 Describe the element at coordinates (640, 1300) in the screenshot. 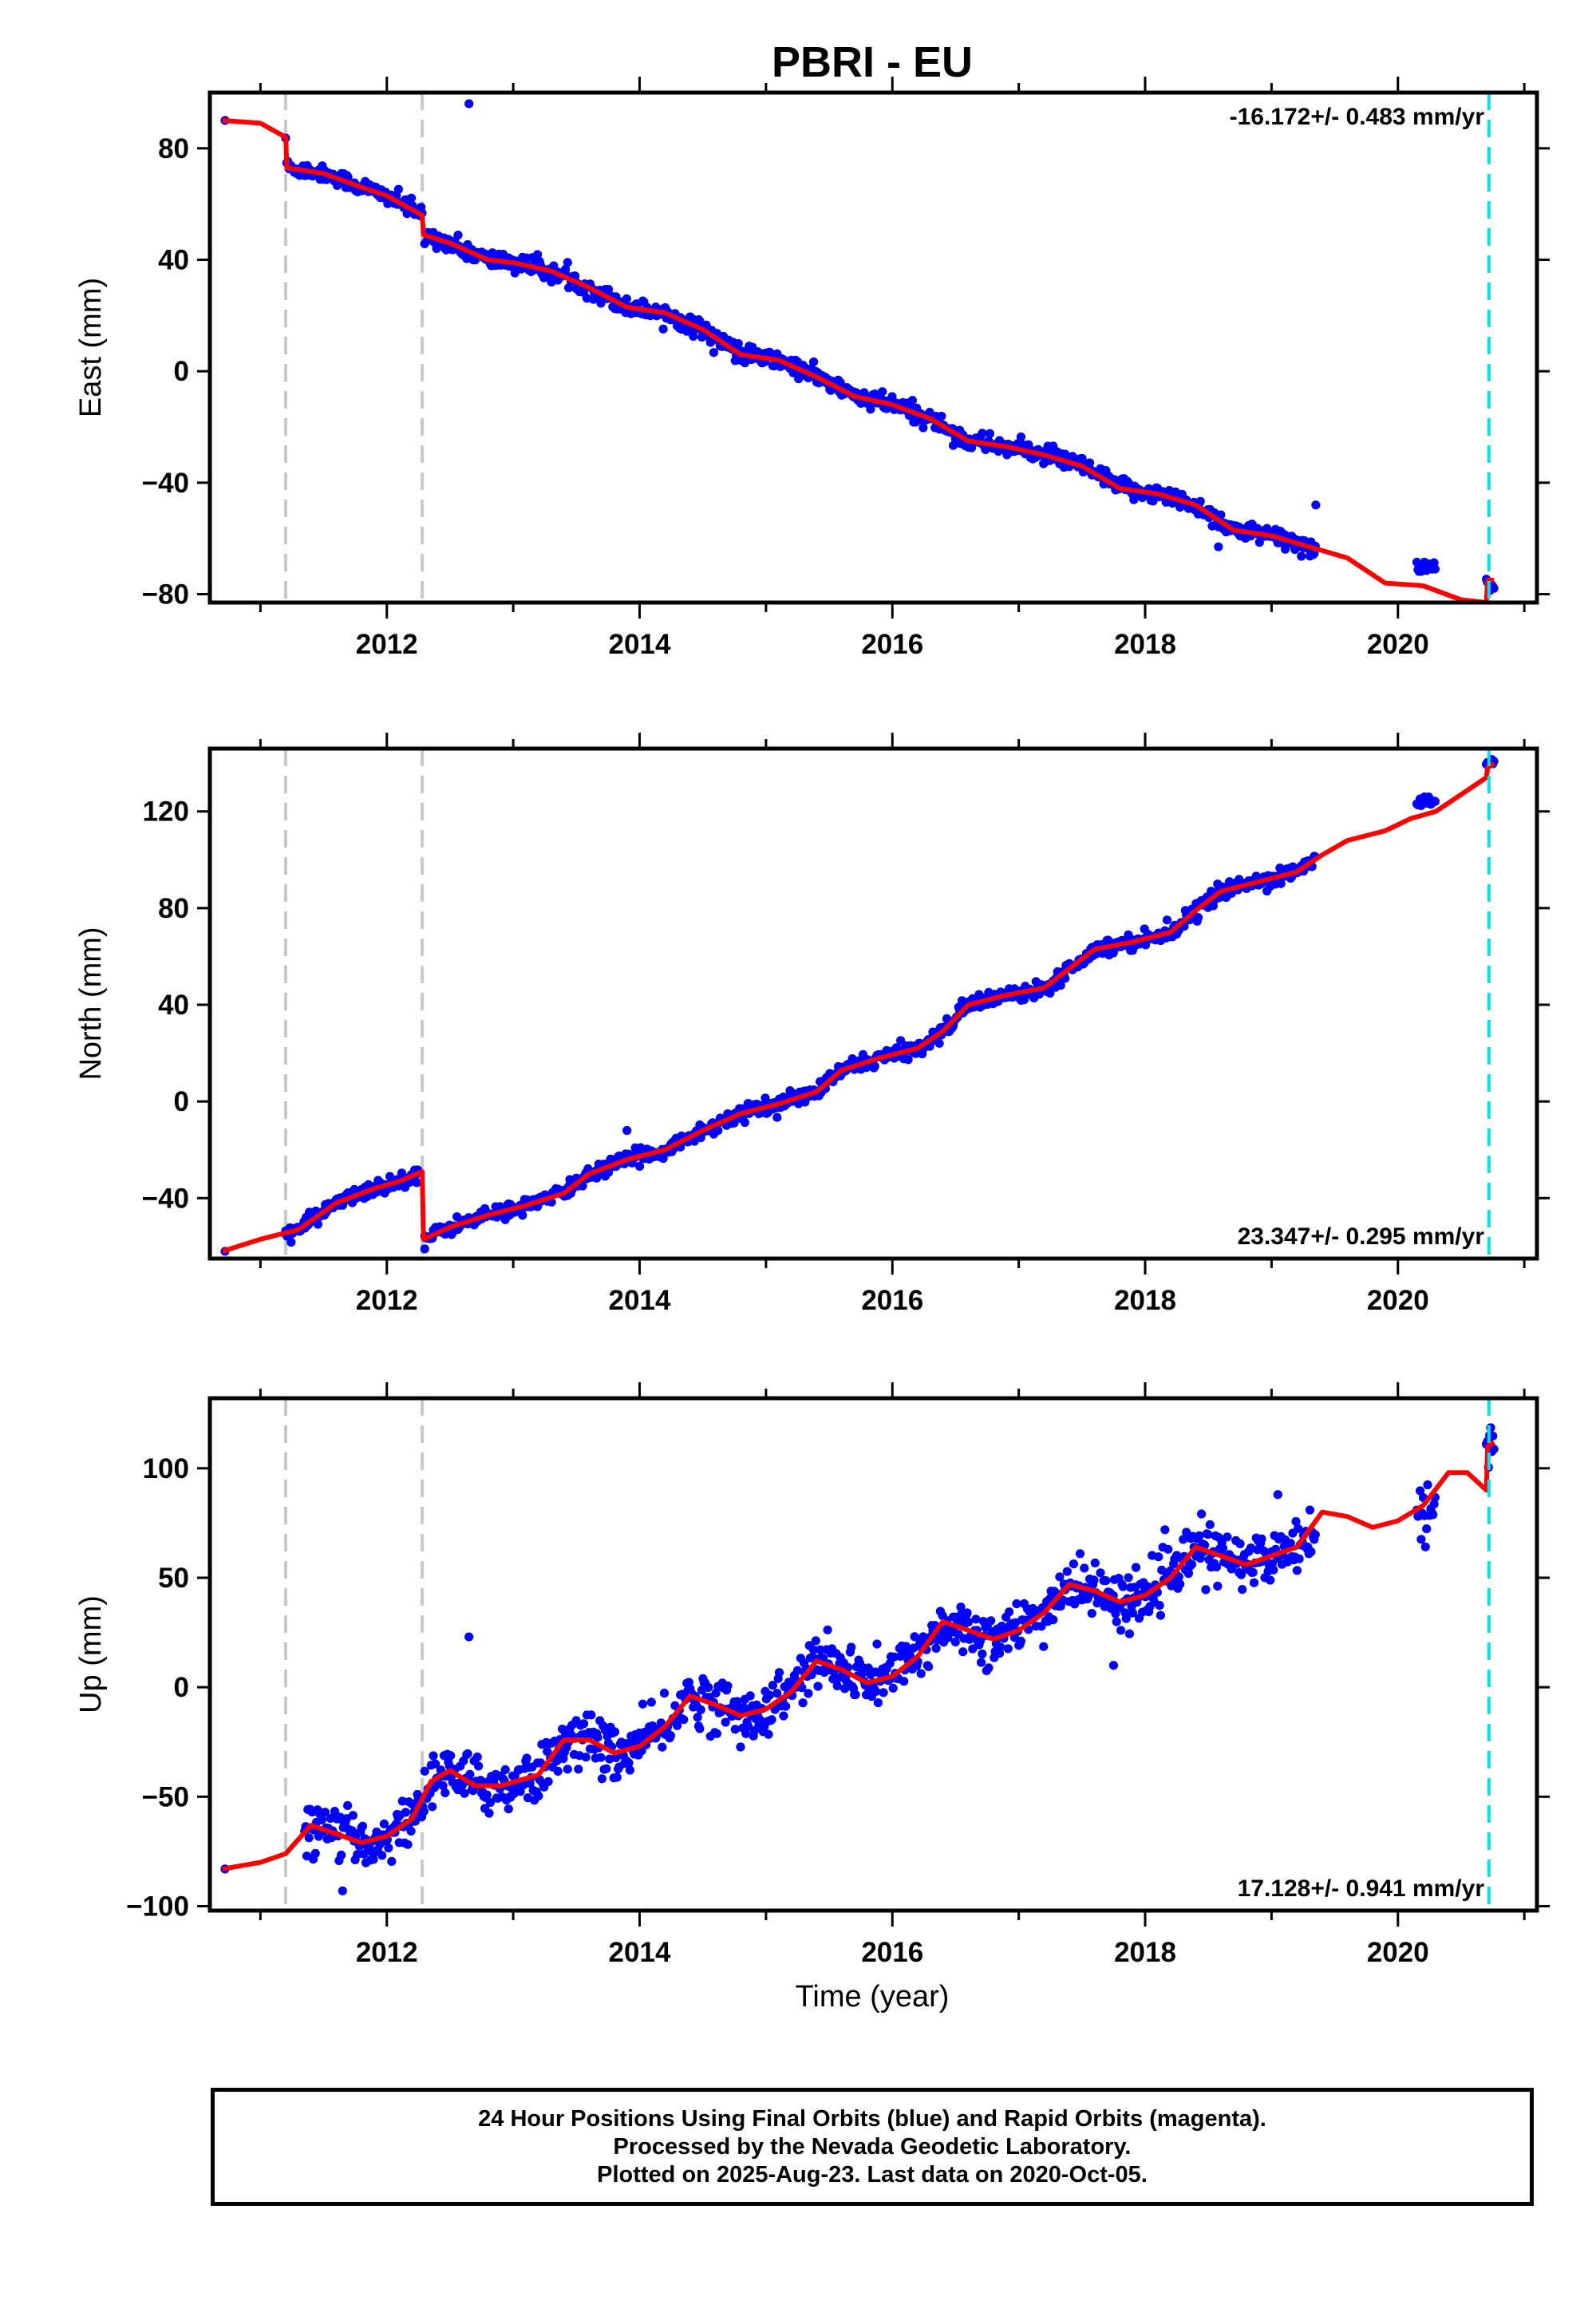

I see `x-tick-label: 2014` at that location.